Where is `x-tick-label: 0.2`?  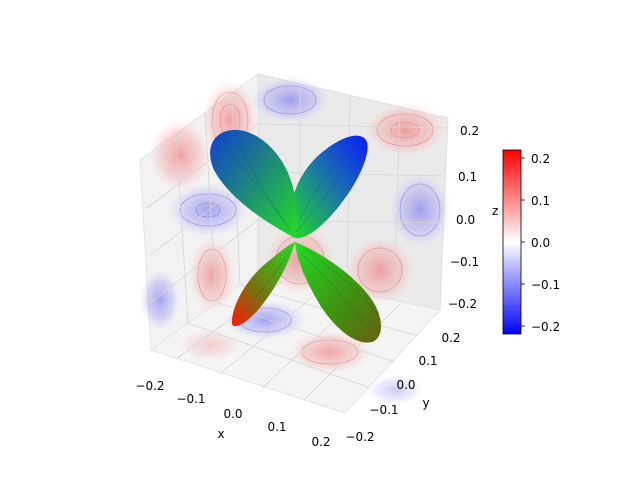 x-tick-label: 0.2 is located at coordinates (320, 442).